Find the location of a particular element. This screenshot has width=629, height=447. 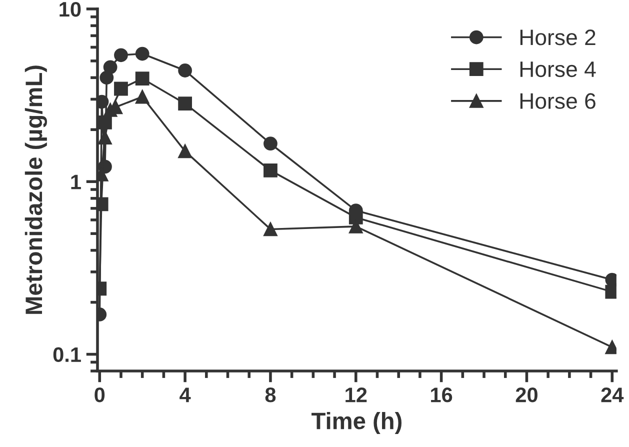

y-tick-label: 10 is located at coordinates (70, 9).